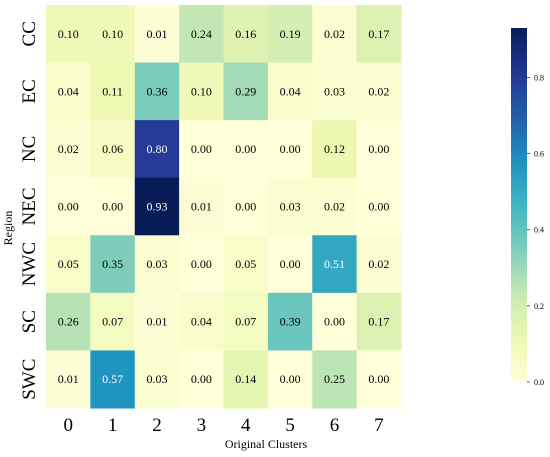  I want to click on cell-value-label: 0.25, so click(334, 379).